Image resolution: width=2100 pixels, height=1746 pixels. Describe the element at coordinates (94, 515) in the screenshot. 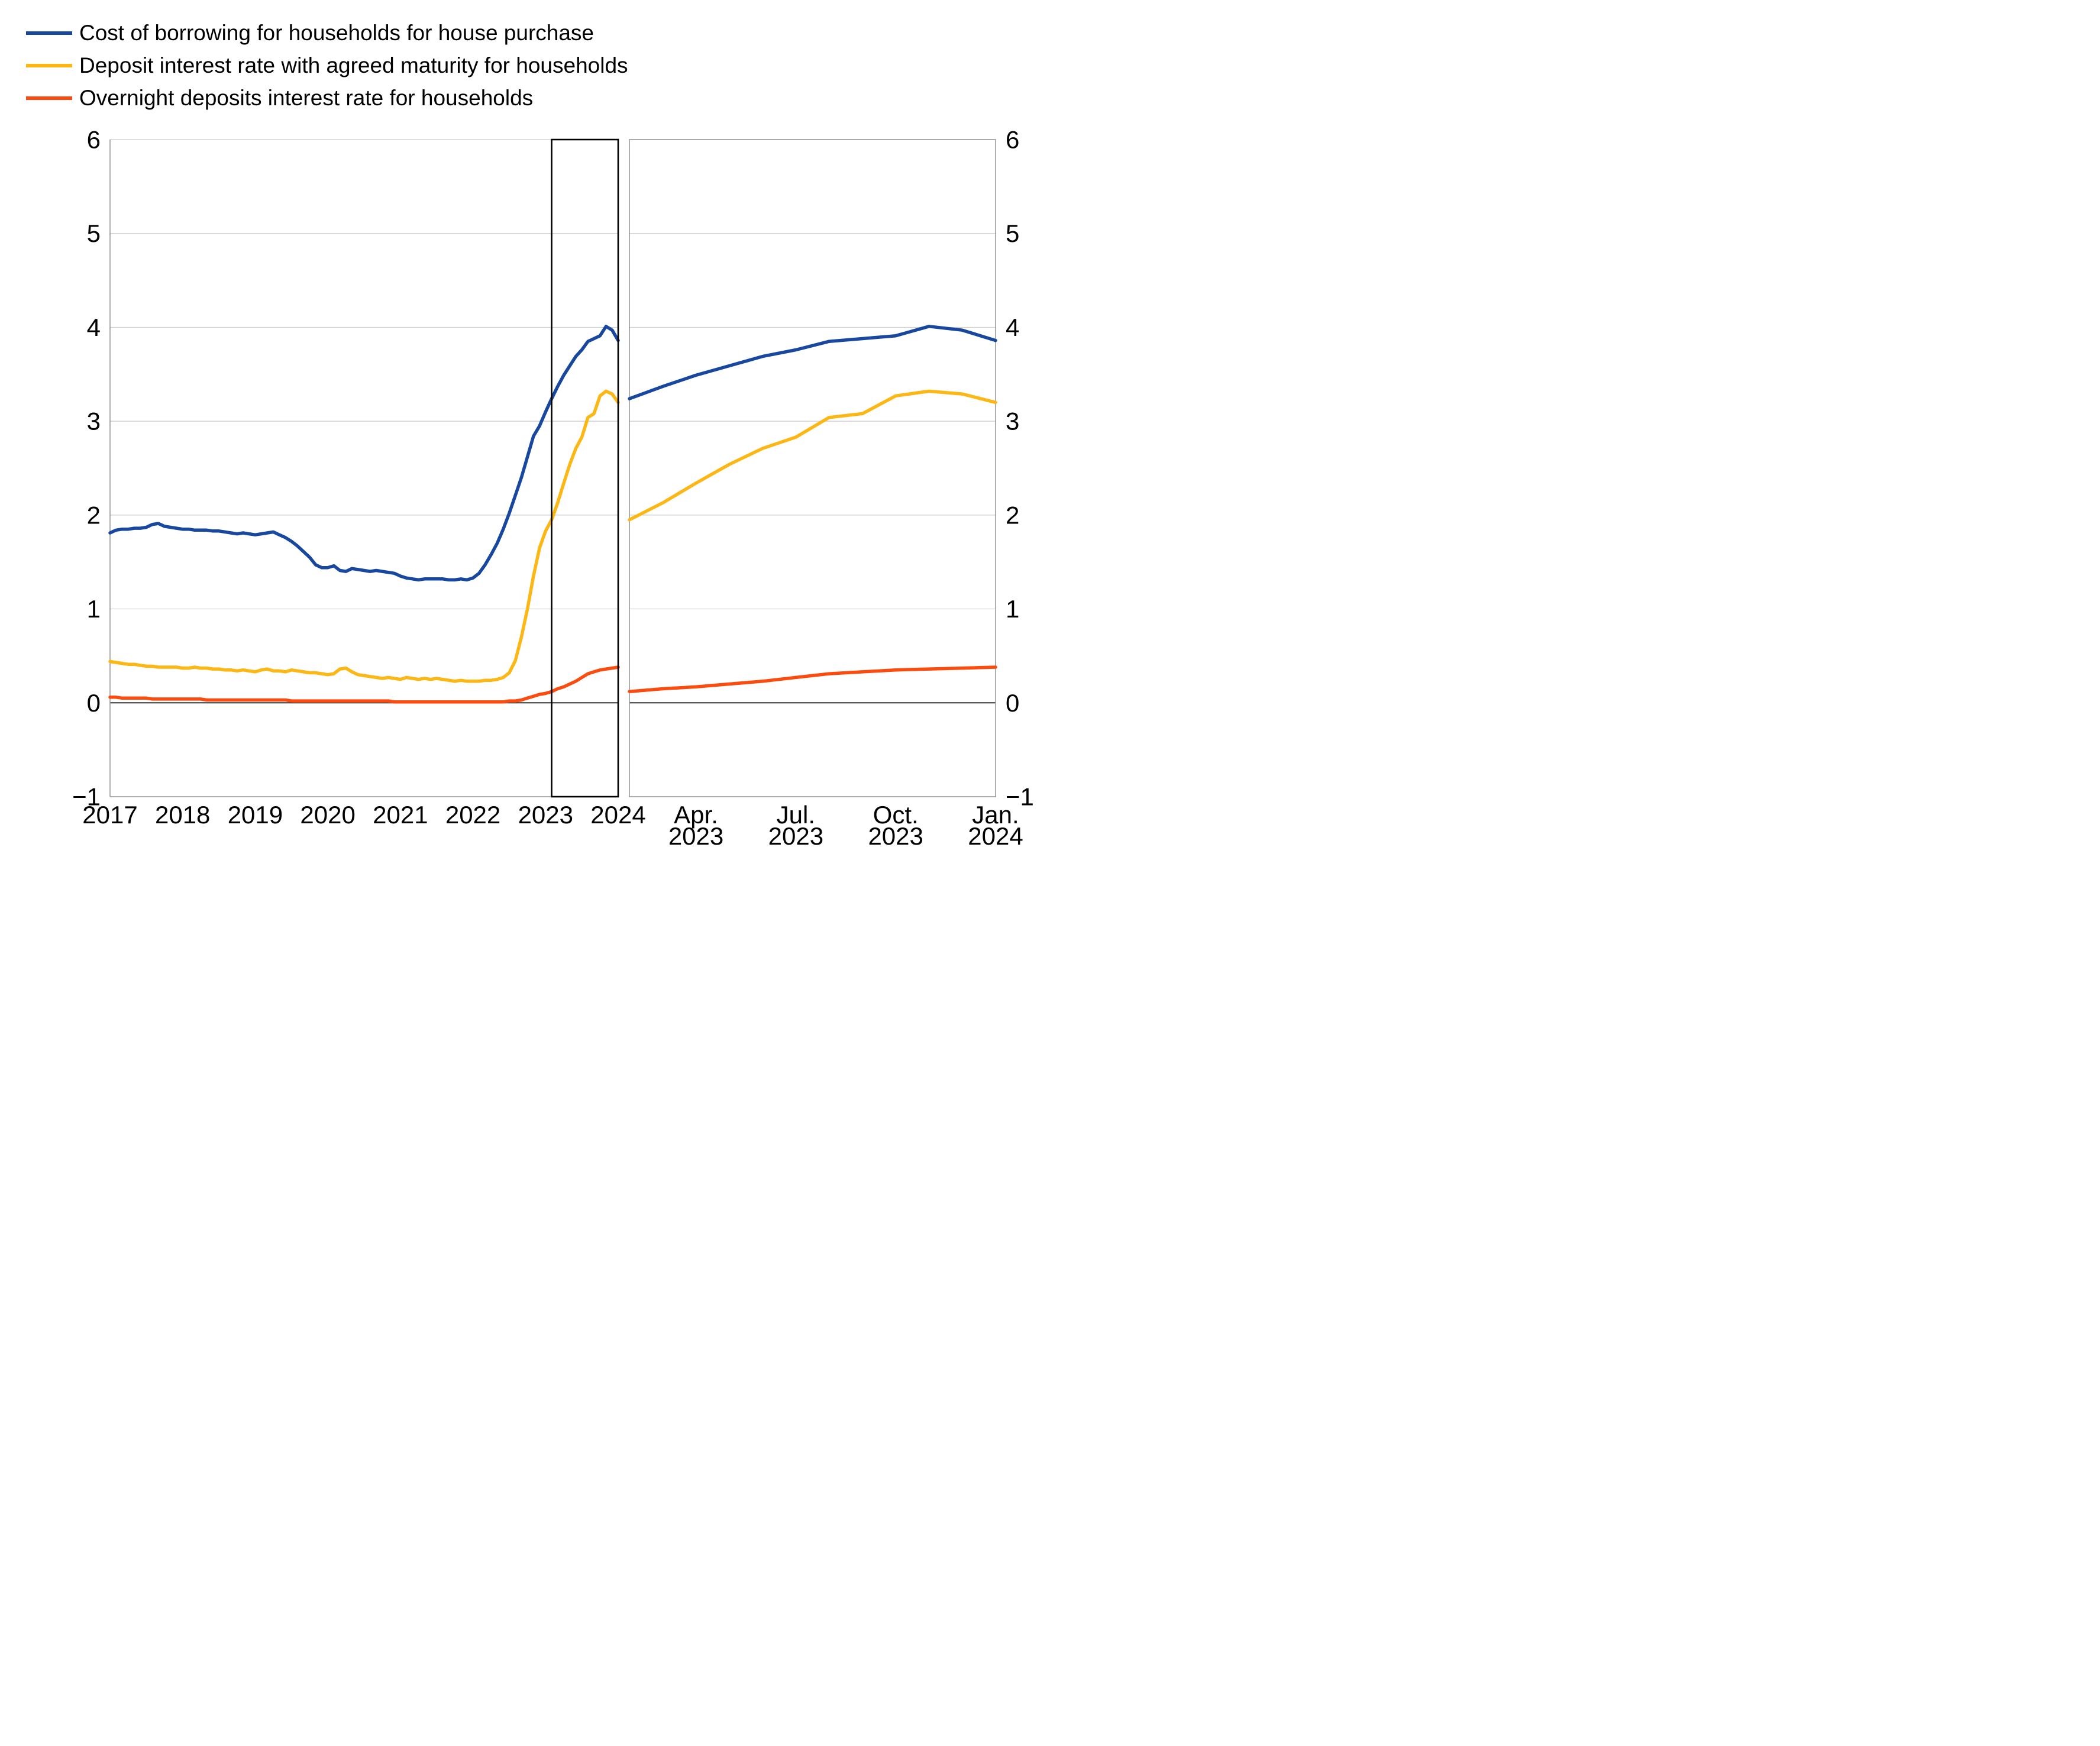

I see `y-axis-label-left: 2` at that location.